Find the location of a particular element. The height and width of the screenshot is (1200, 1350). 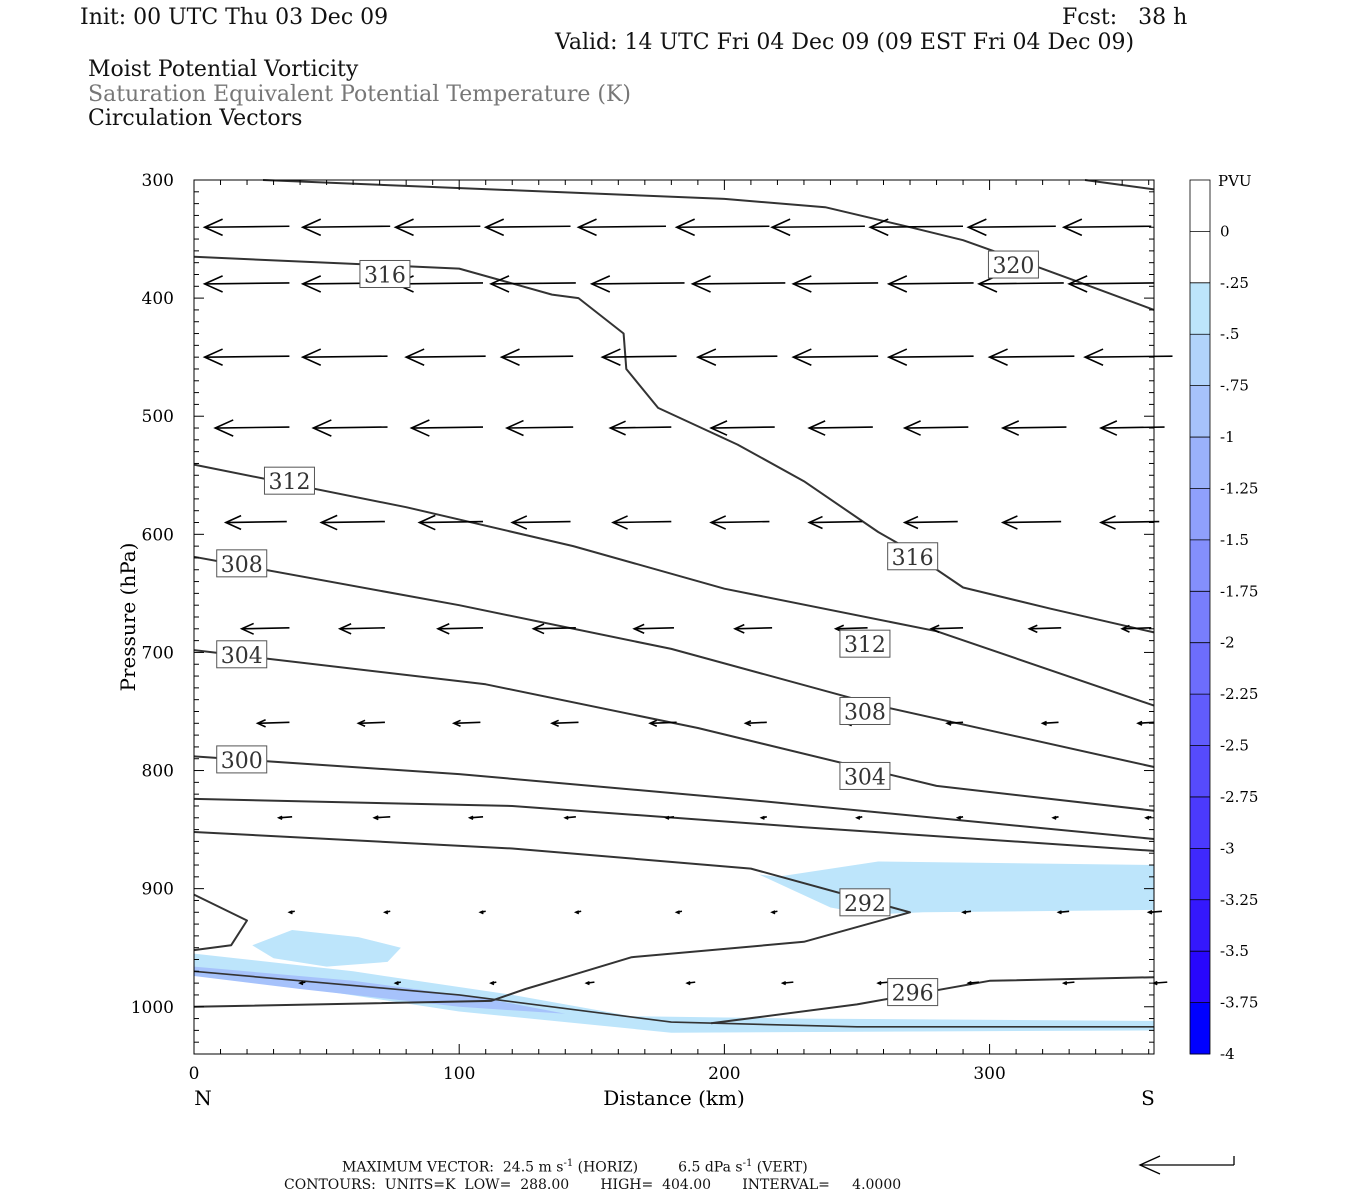

colorbar-label-4: -1 is located at coordinates (1227, 437).